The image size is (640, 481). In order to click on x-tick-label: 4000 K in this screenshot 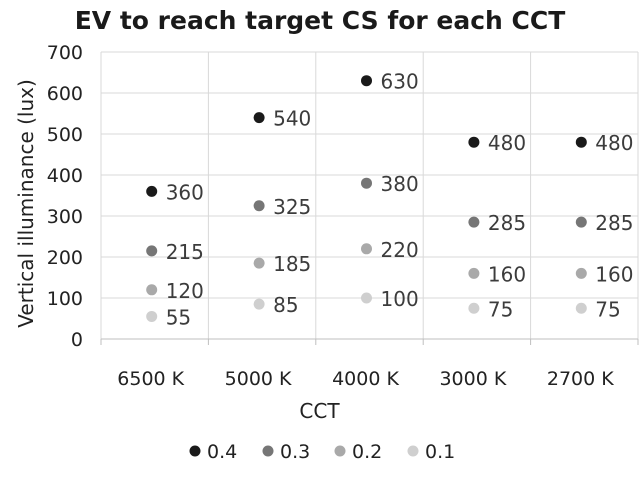, I will do `click(365, 379)`.